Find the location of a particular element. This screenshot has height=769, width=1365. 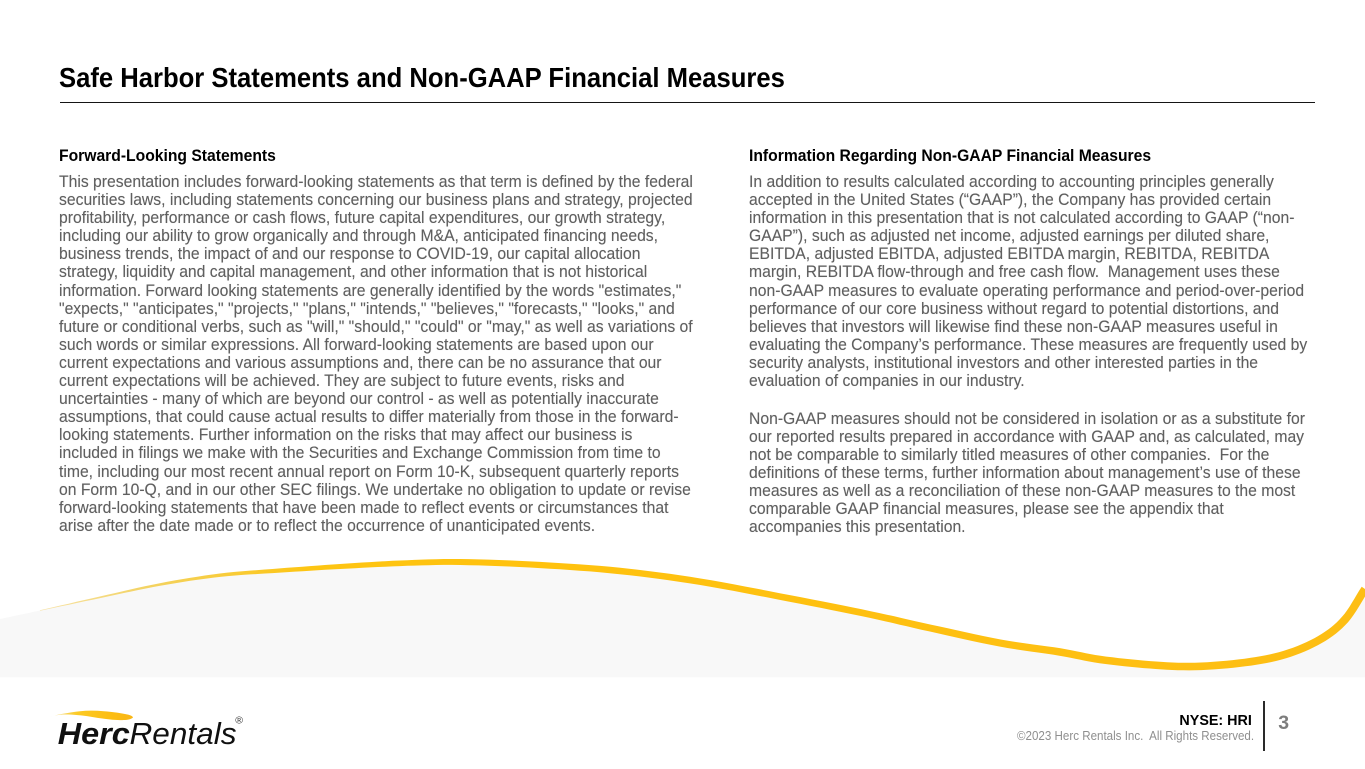

svg-text: Rentals is located at coordinates (183, 734).